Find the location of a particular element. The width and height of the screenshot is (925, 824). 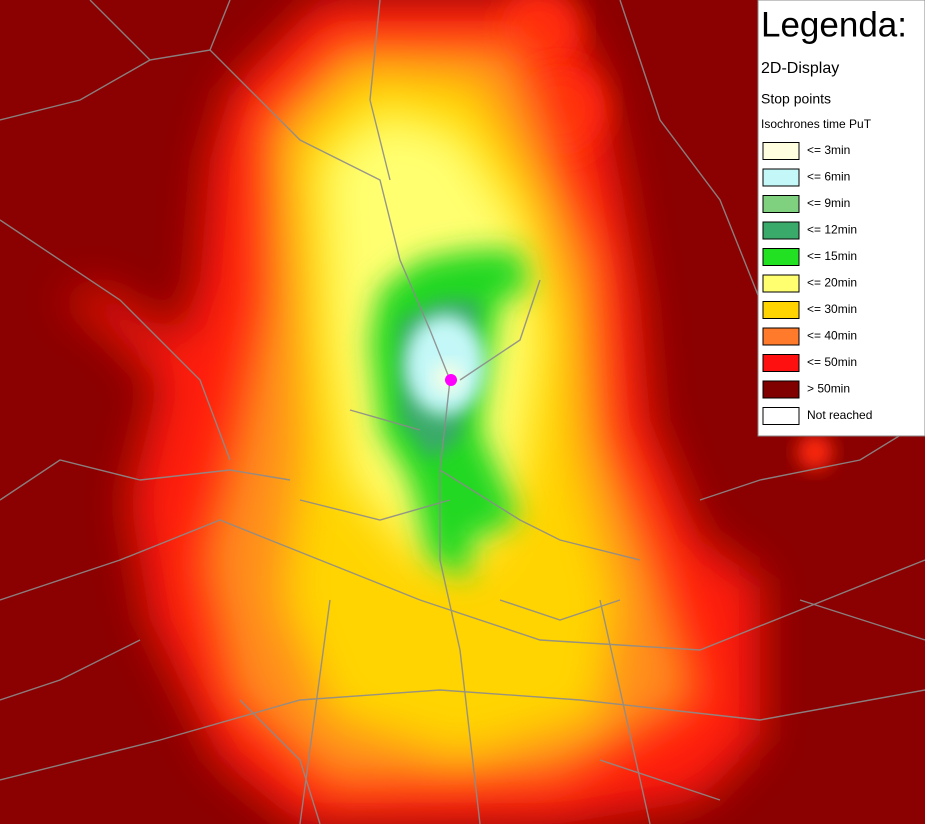

legend-subtitle: Isochrones time PuT is located at coordinates (816, 124).